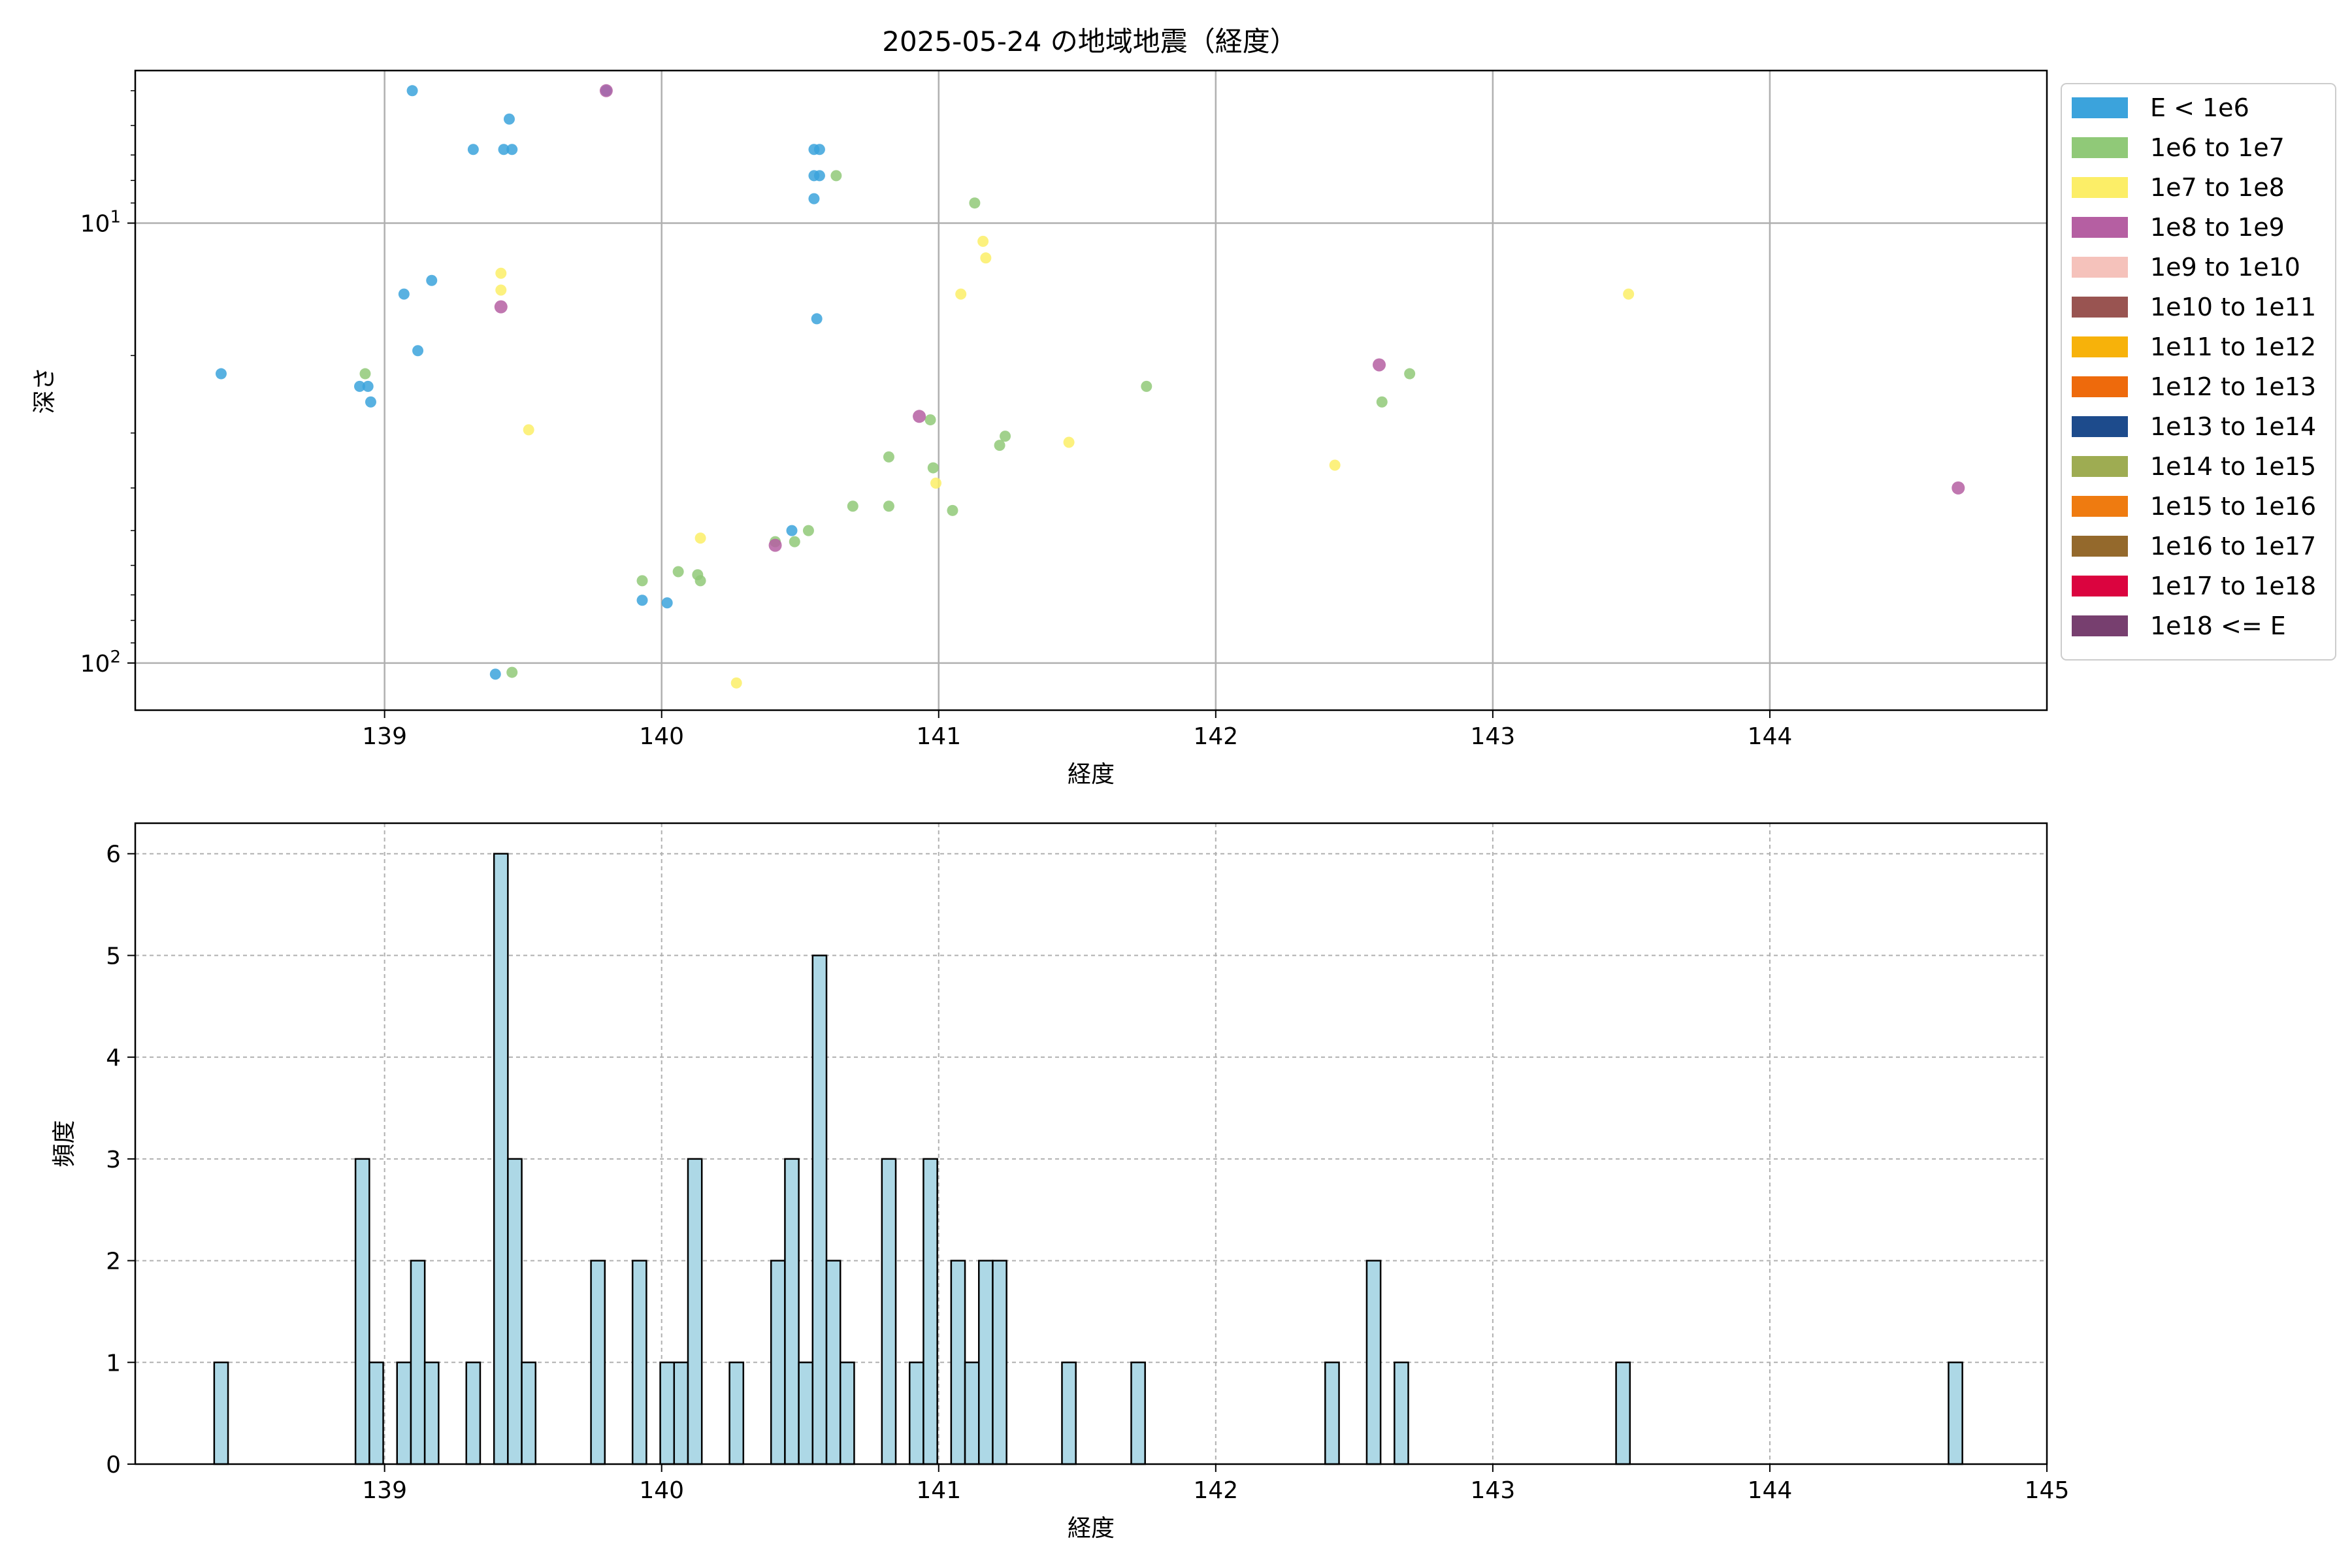 This screenshot has width=2352, height=1568. Describe the element at coordinates (1215, 736) in the screenshot. I see `scatter-x-tick-label: 142` at that location.